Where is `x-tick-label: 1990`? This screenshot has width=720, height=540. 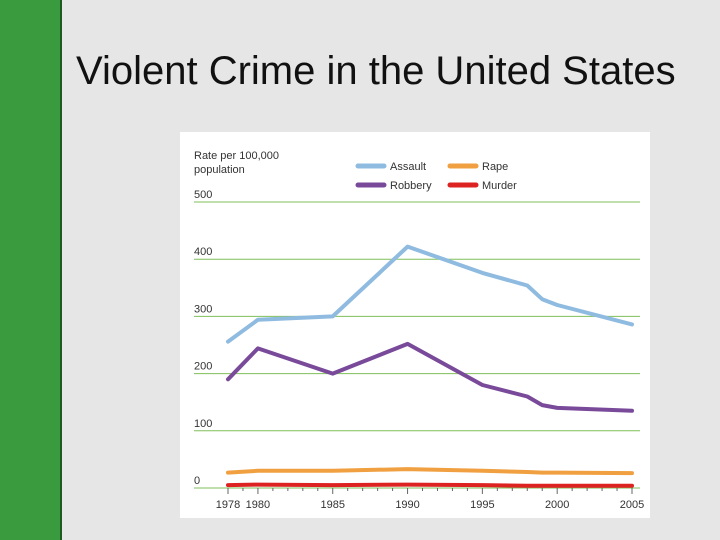
x-tick-label: 1990 is located at coordinates (407, 505).